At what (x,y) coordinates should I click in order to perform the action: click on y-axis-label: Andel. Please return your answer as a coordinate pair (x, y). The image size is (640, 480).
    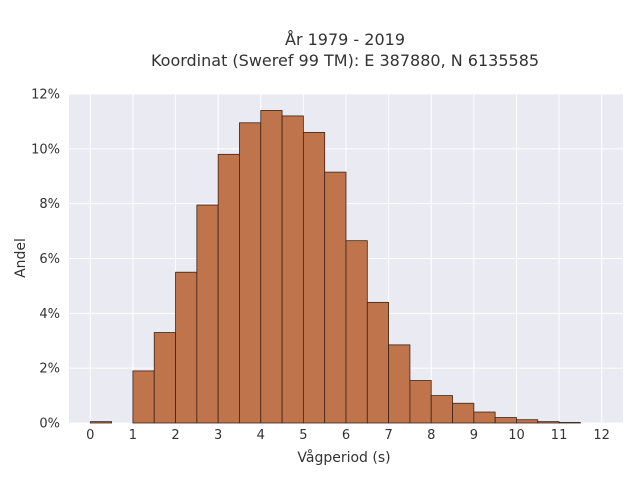
    Looking at the image, I should click on (21, 258).